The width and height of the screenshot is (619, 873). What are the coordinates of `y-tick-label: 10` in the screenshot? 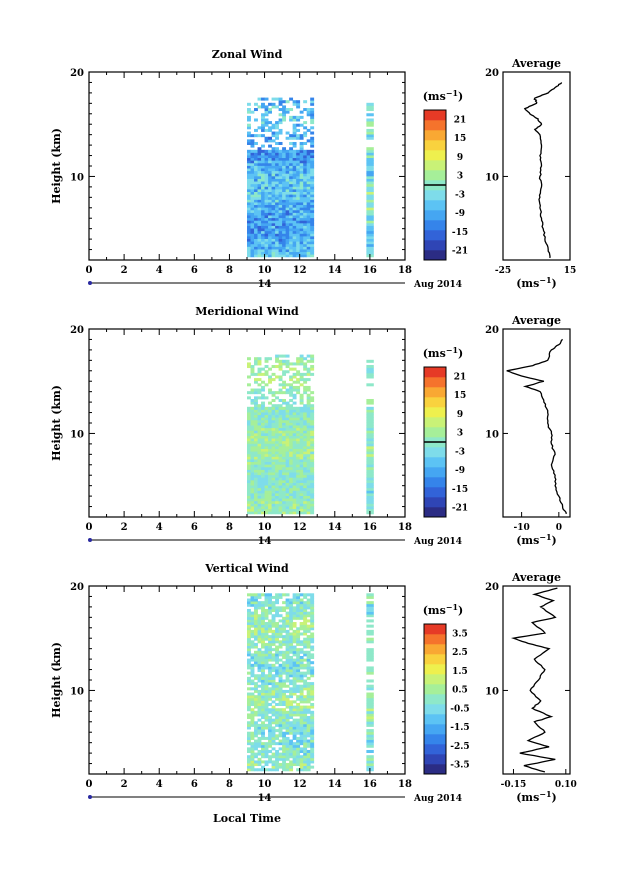 It's located at (77, 691).